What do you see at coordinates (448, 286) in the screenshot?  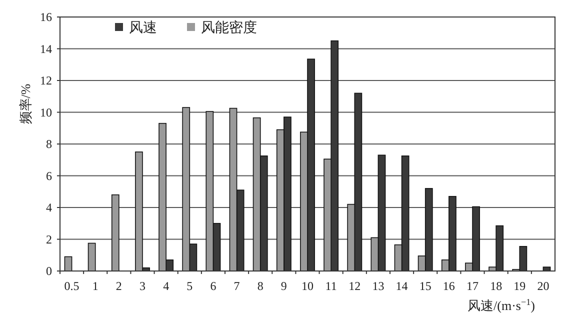 I see `x-tick-label: 16` at bounding box center [448, 286].